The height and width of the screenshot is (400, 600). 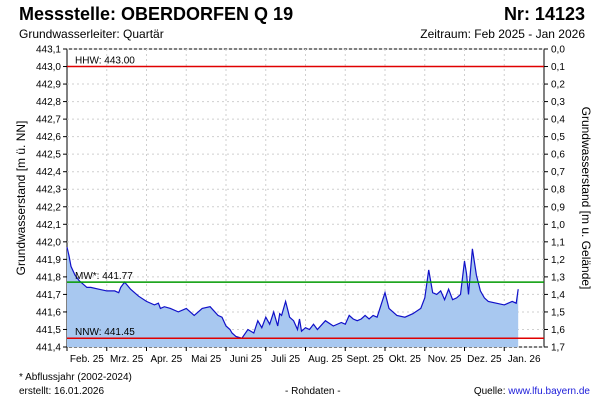 I want to click on source-label: Quelle: www.lfu.bayern.de, so click(x=532, y=391).